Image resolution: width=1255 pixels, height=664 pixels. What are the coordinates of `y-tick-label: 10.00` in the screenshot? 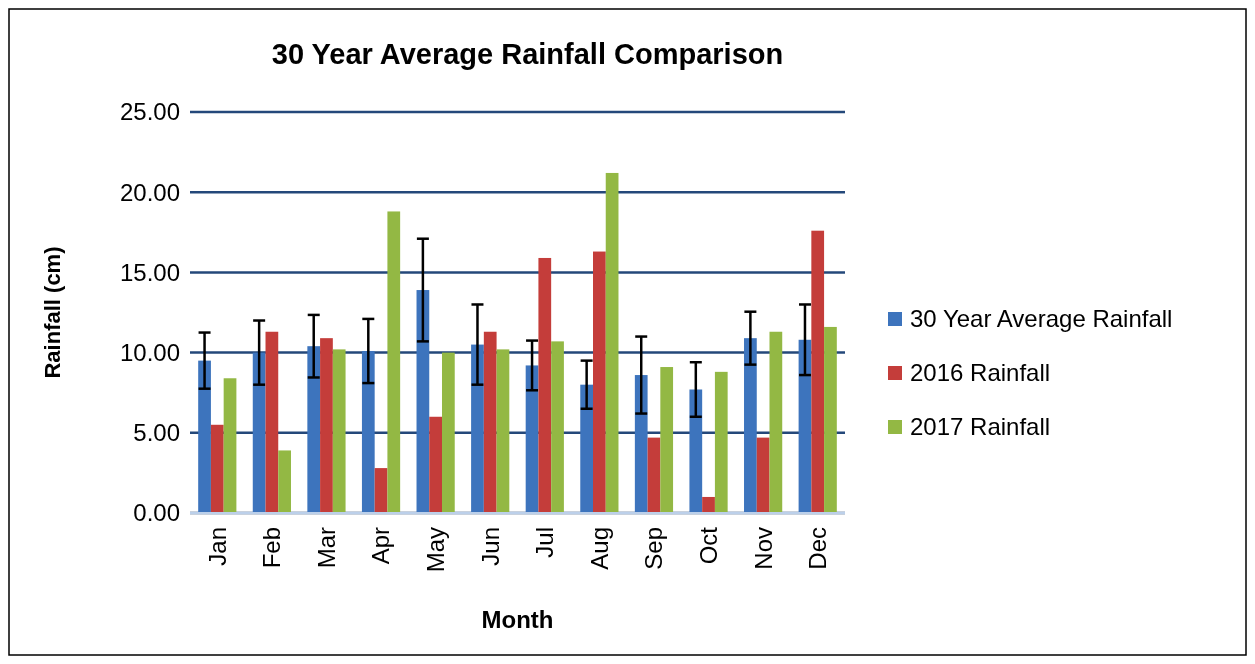 It's located at (149, 352).